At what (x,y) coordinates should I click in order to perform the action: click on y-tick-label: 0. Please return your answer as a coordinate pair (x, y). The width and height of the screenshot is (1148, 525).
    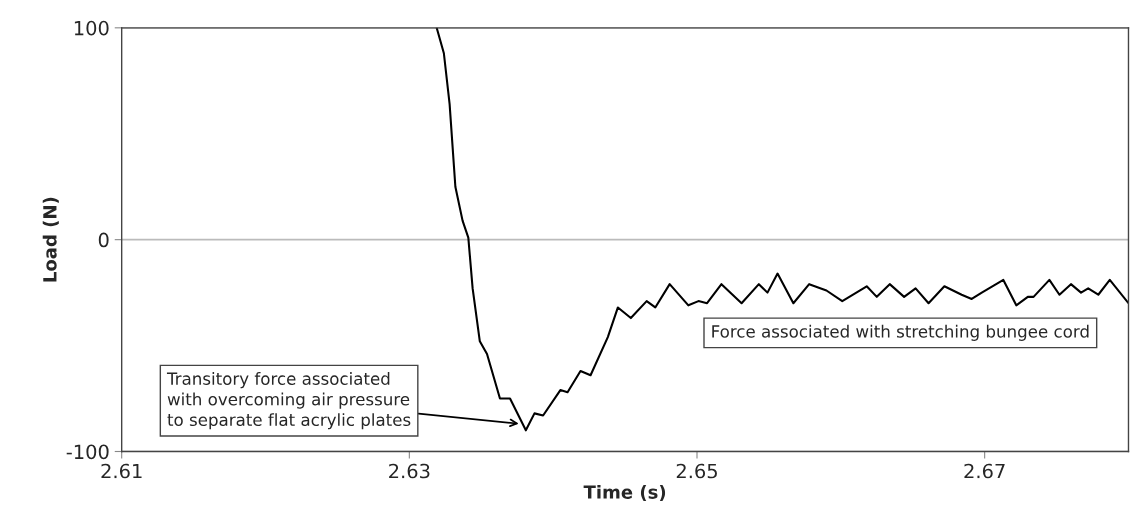
    Looking at the image, I should click on (103, 240).